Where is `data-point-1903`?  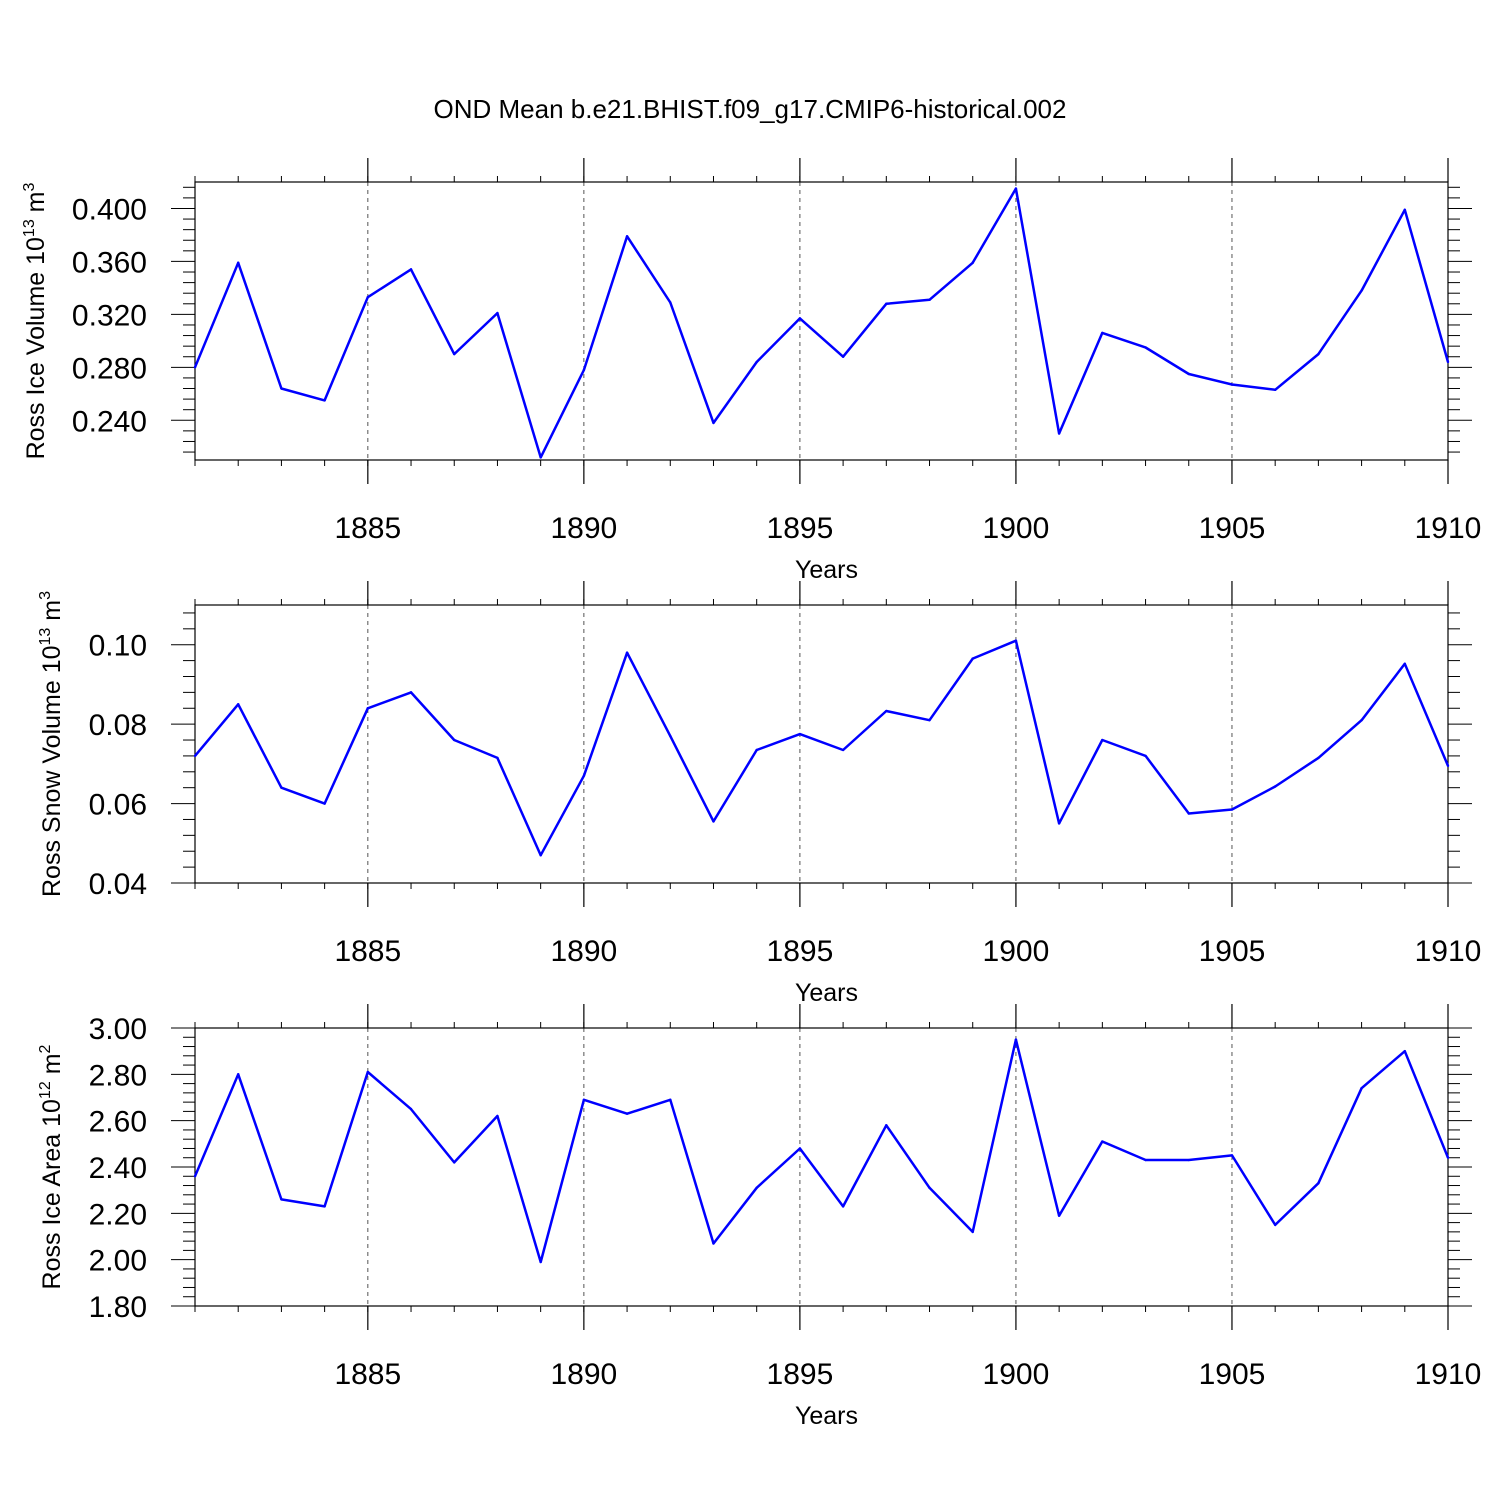 data-point-1903 is located at coordinates (1145, 756).